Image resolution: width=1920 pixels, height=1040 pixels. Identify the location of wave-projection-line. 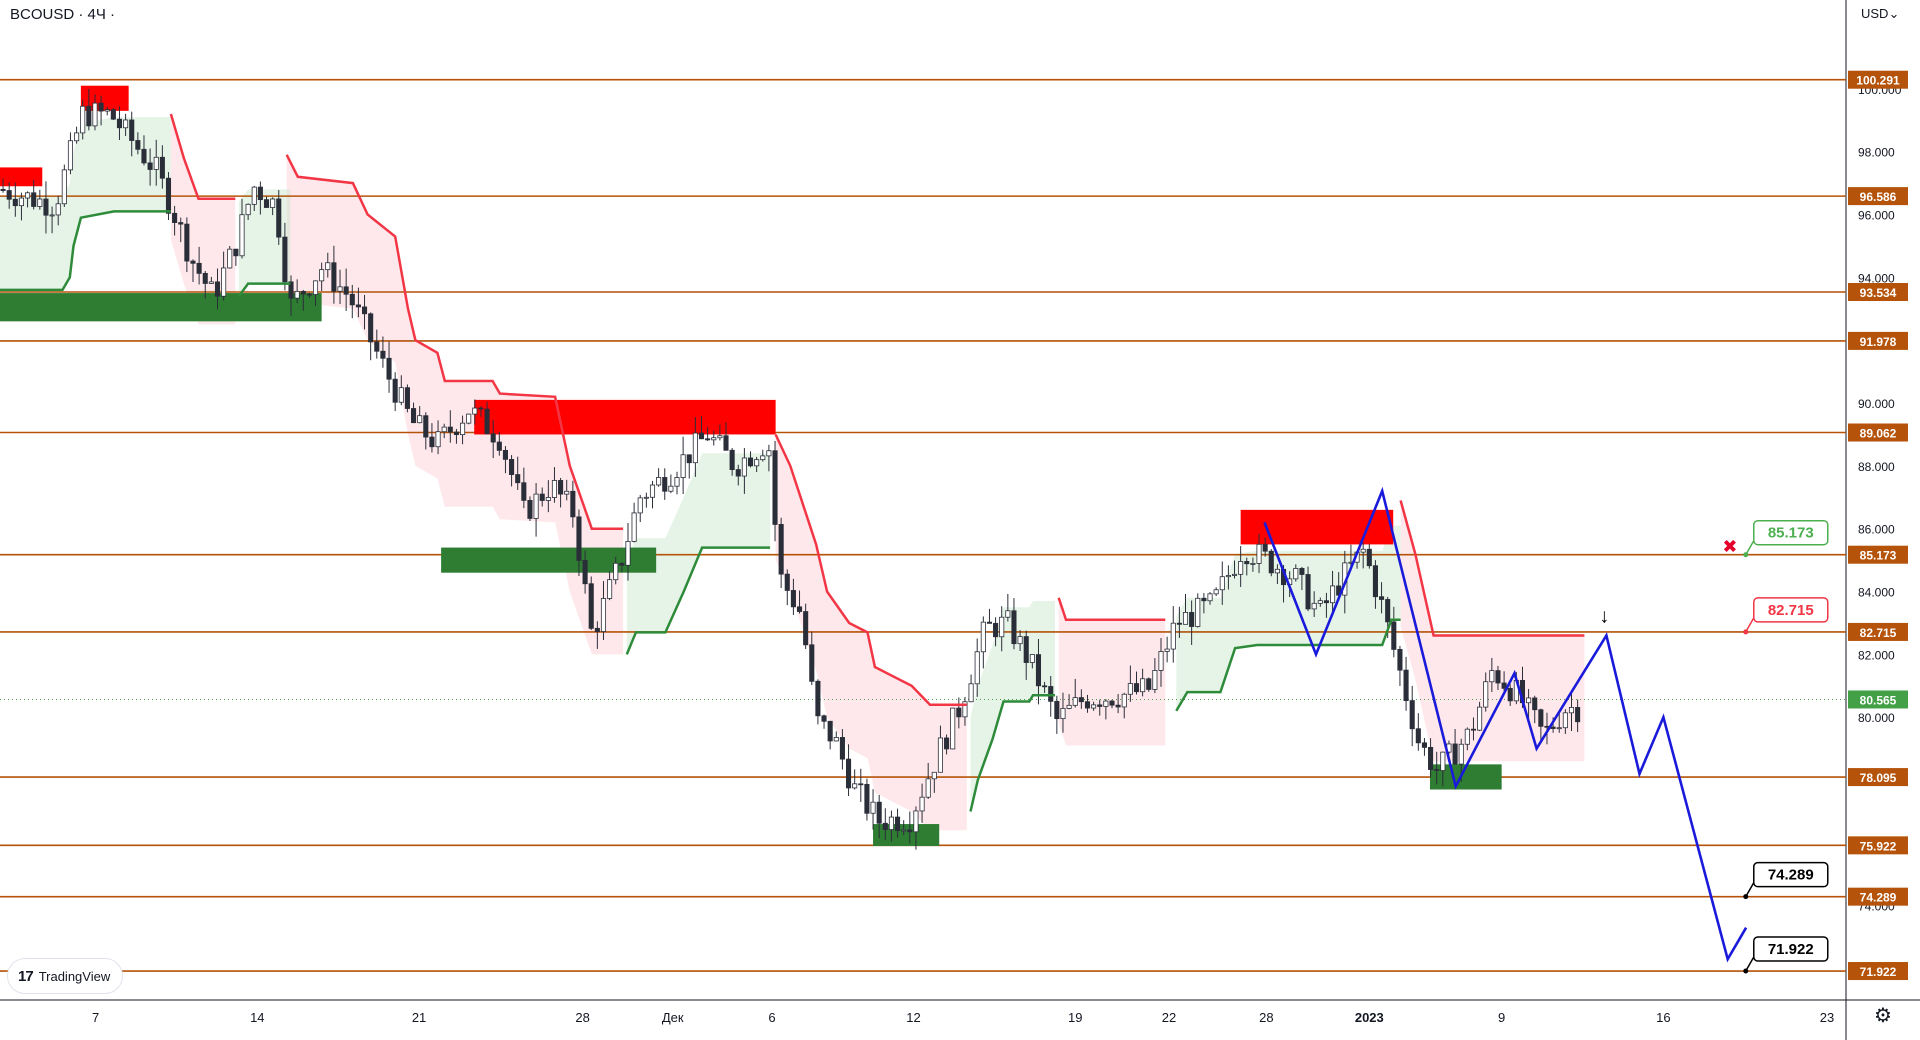
(1505, 724).